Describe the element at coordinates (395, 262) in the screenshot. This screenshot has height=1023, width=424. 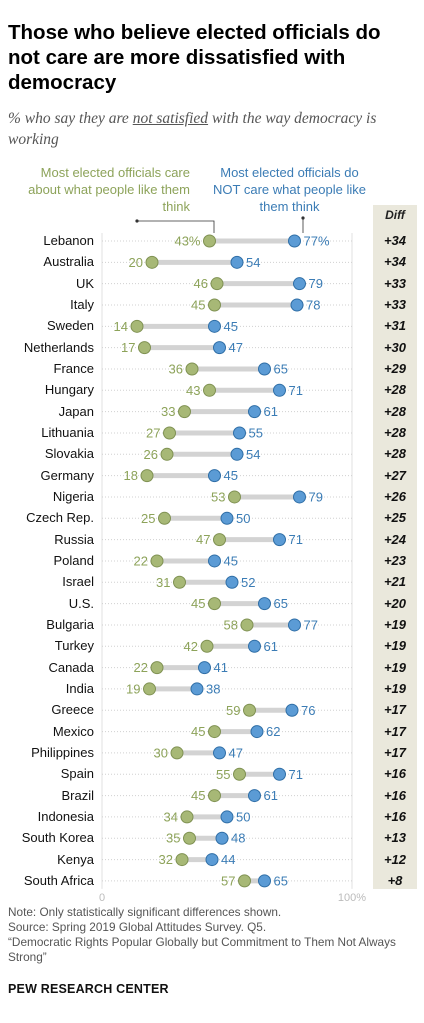
I see `diff-value: +34` at that location.